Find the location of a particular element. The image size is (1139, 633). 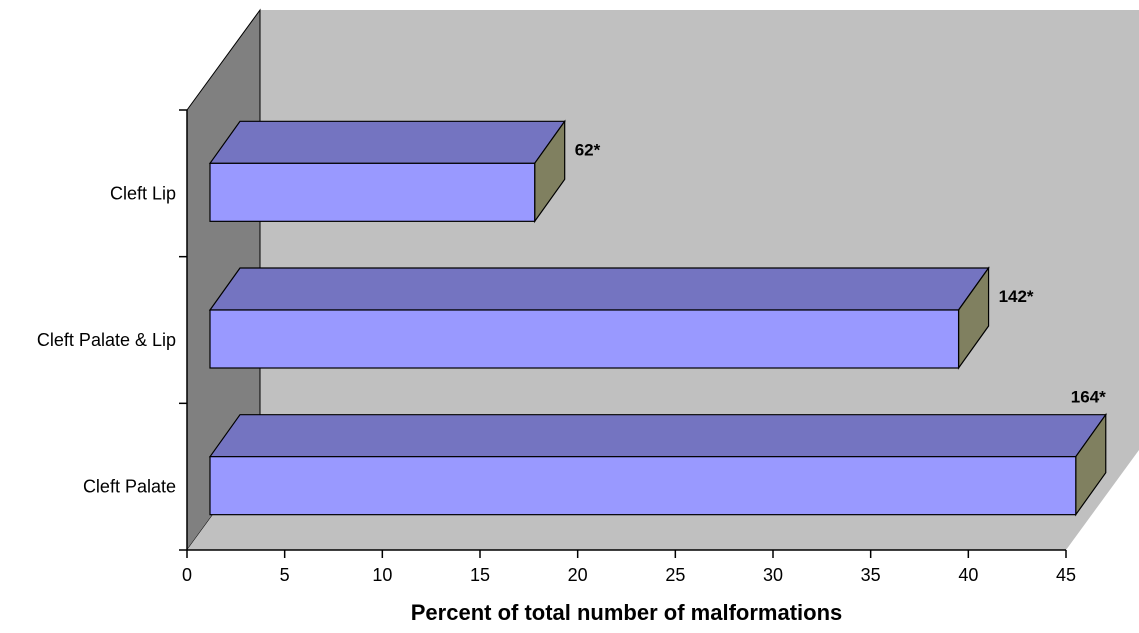

x-tick-label: 15 is located at coordinates (480, 575).